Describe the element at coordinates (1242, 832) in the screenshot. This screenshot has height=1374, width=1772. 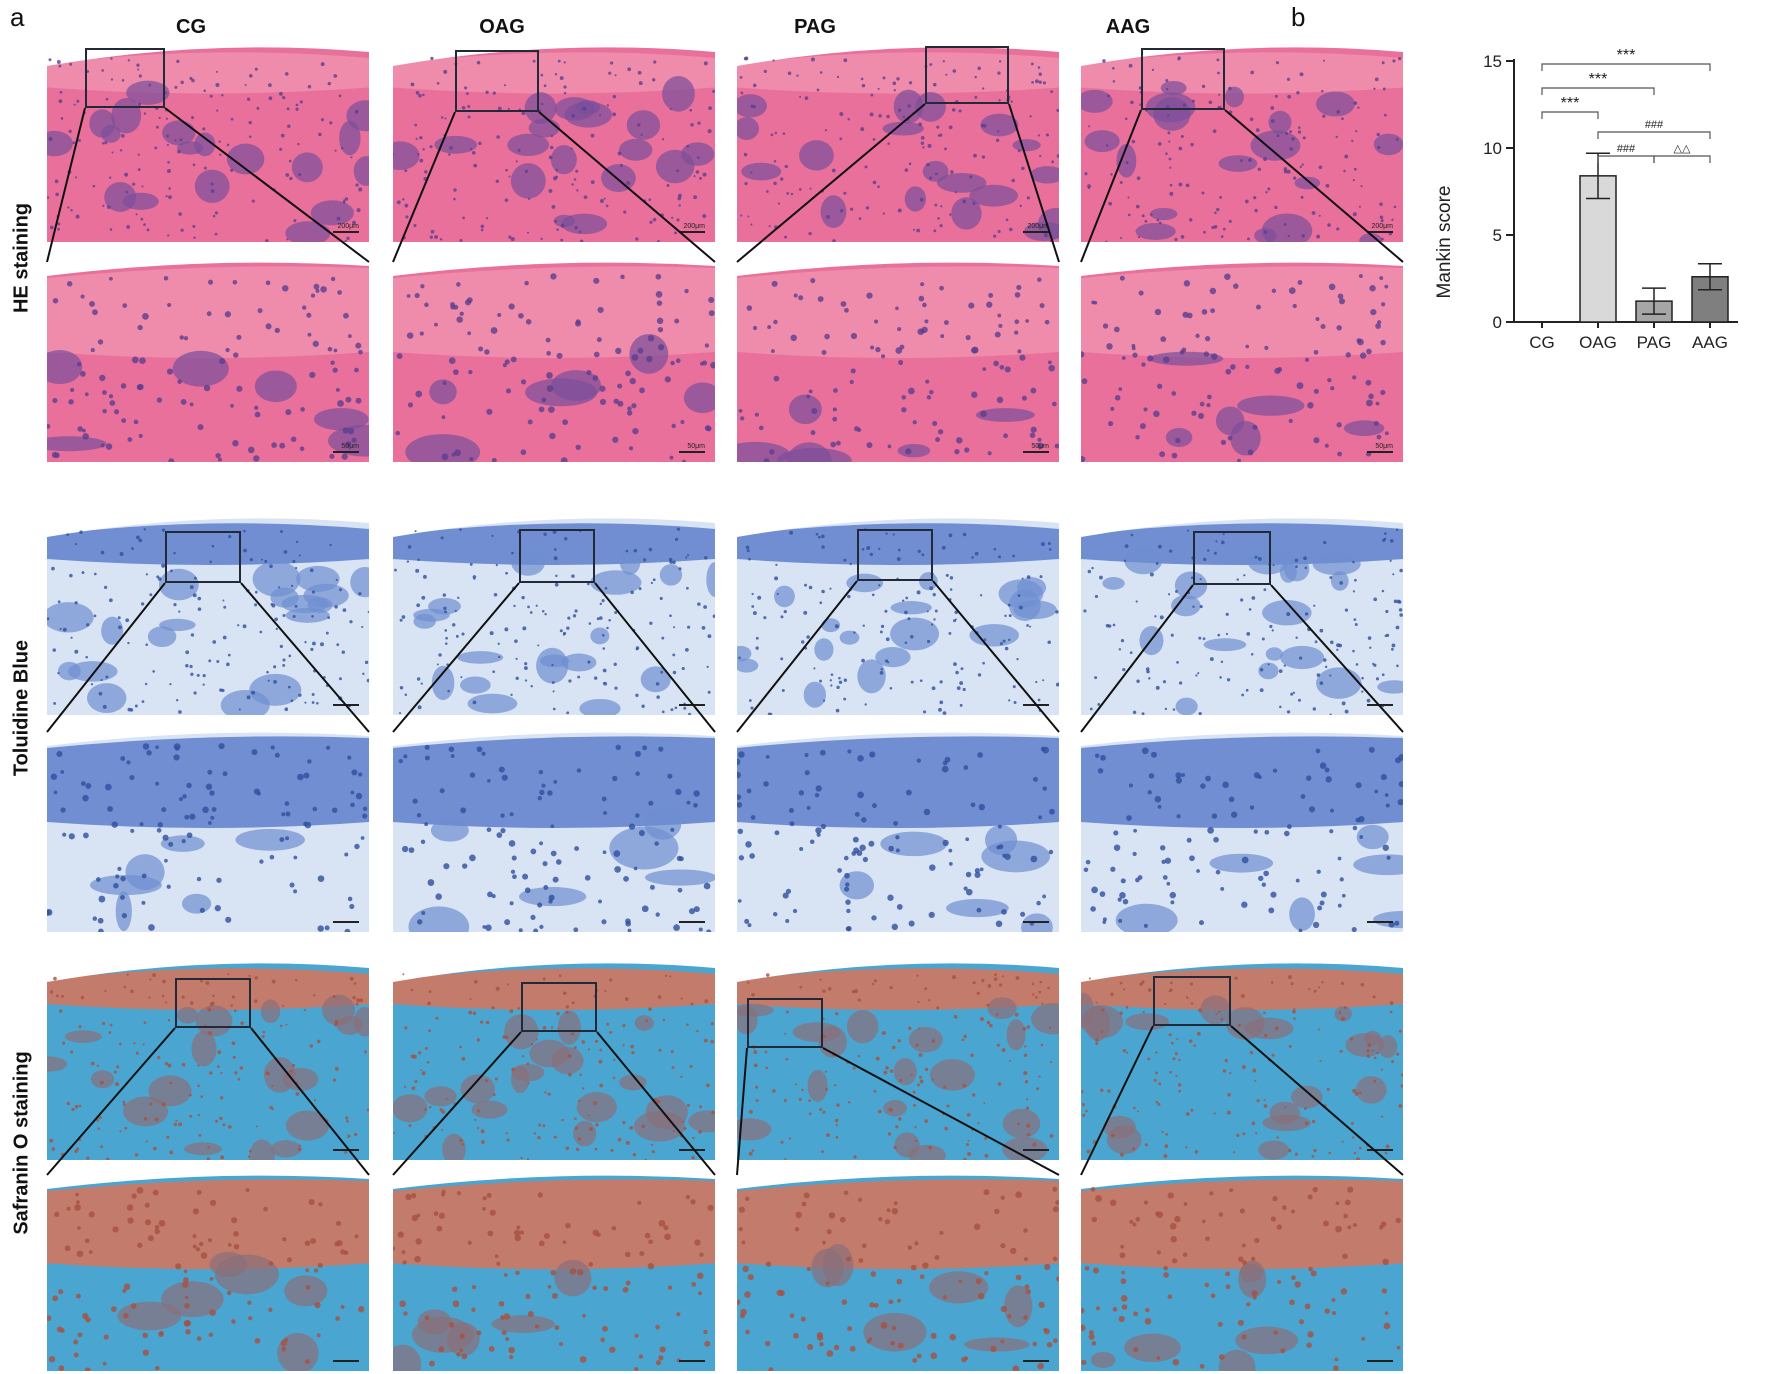
I see `micrograph-tb-high-aag` at that location.